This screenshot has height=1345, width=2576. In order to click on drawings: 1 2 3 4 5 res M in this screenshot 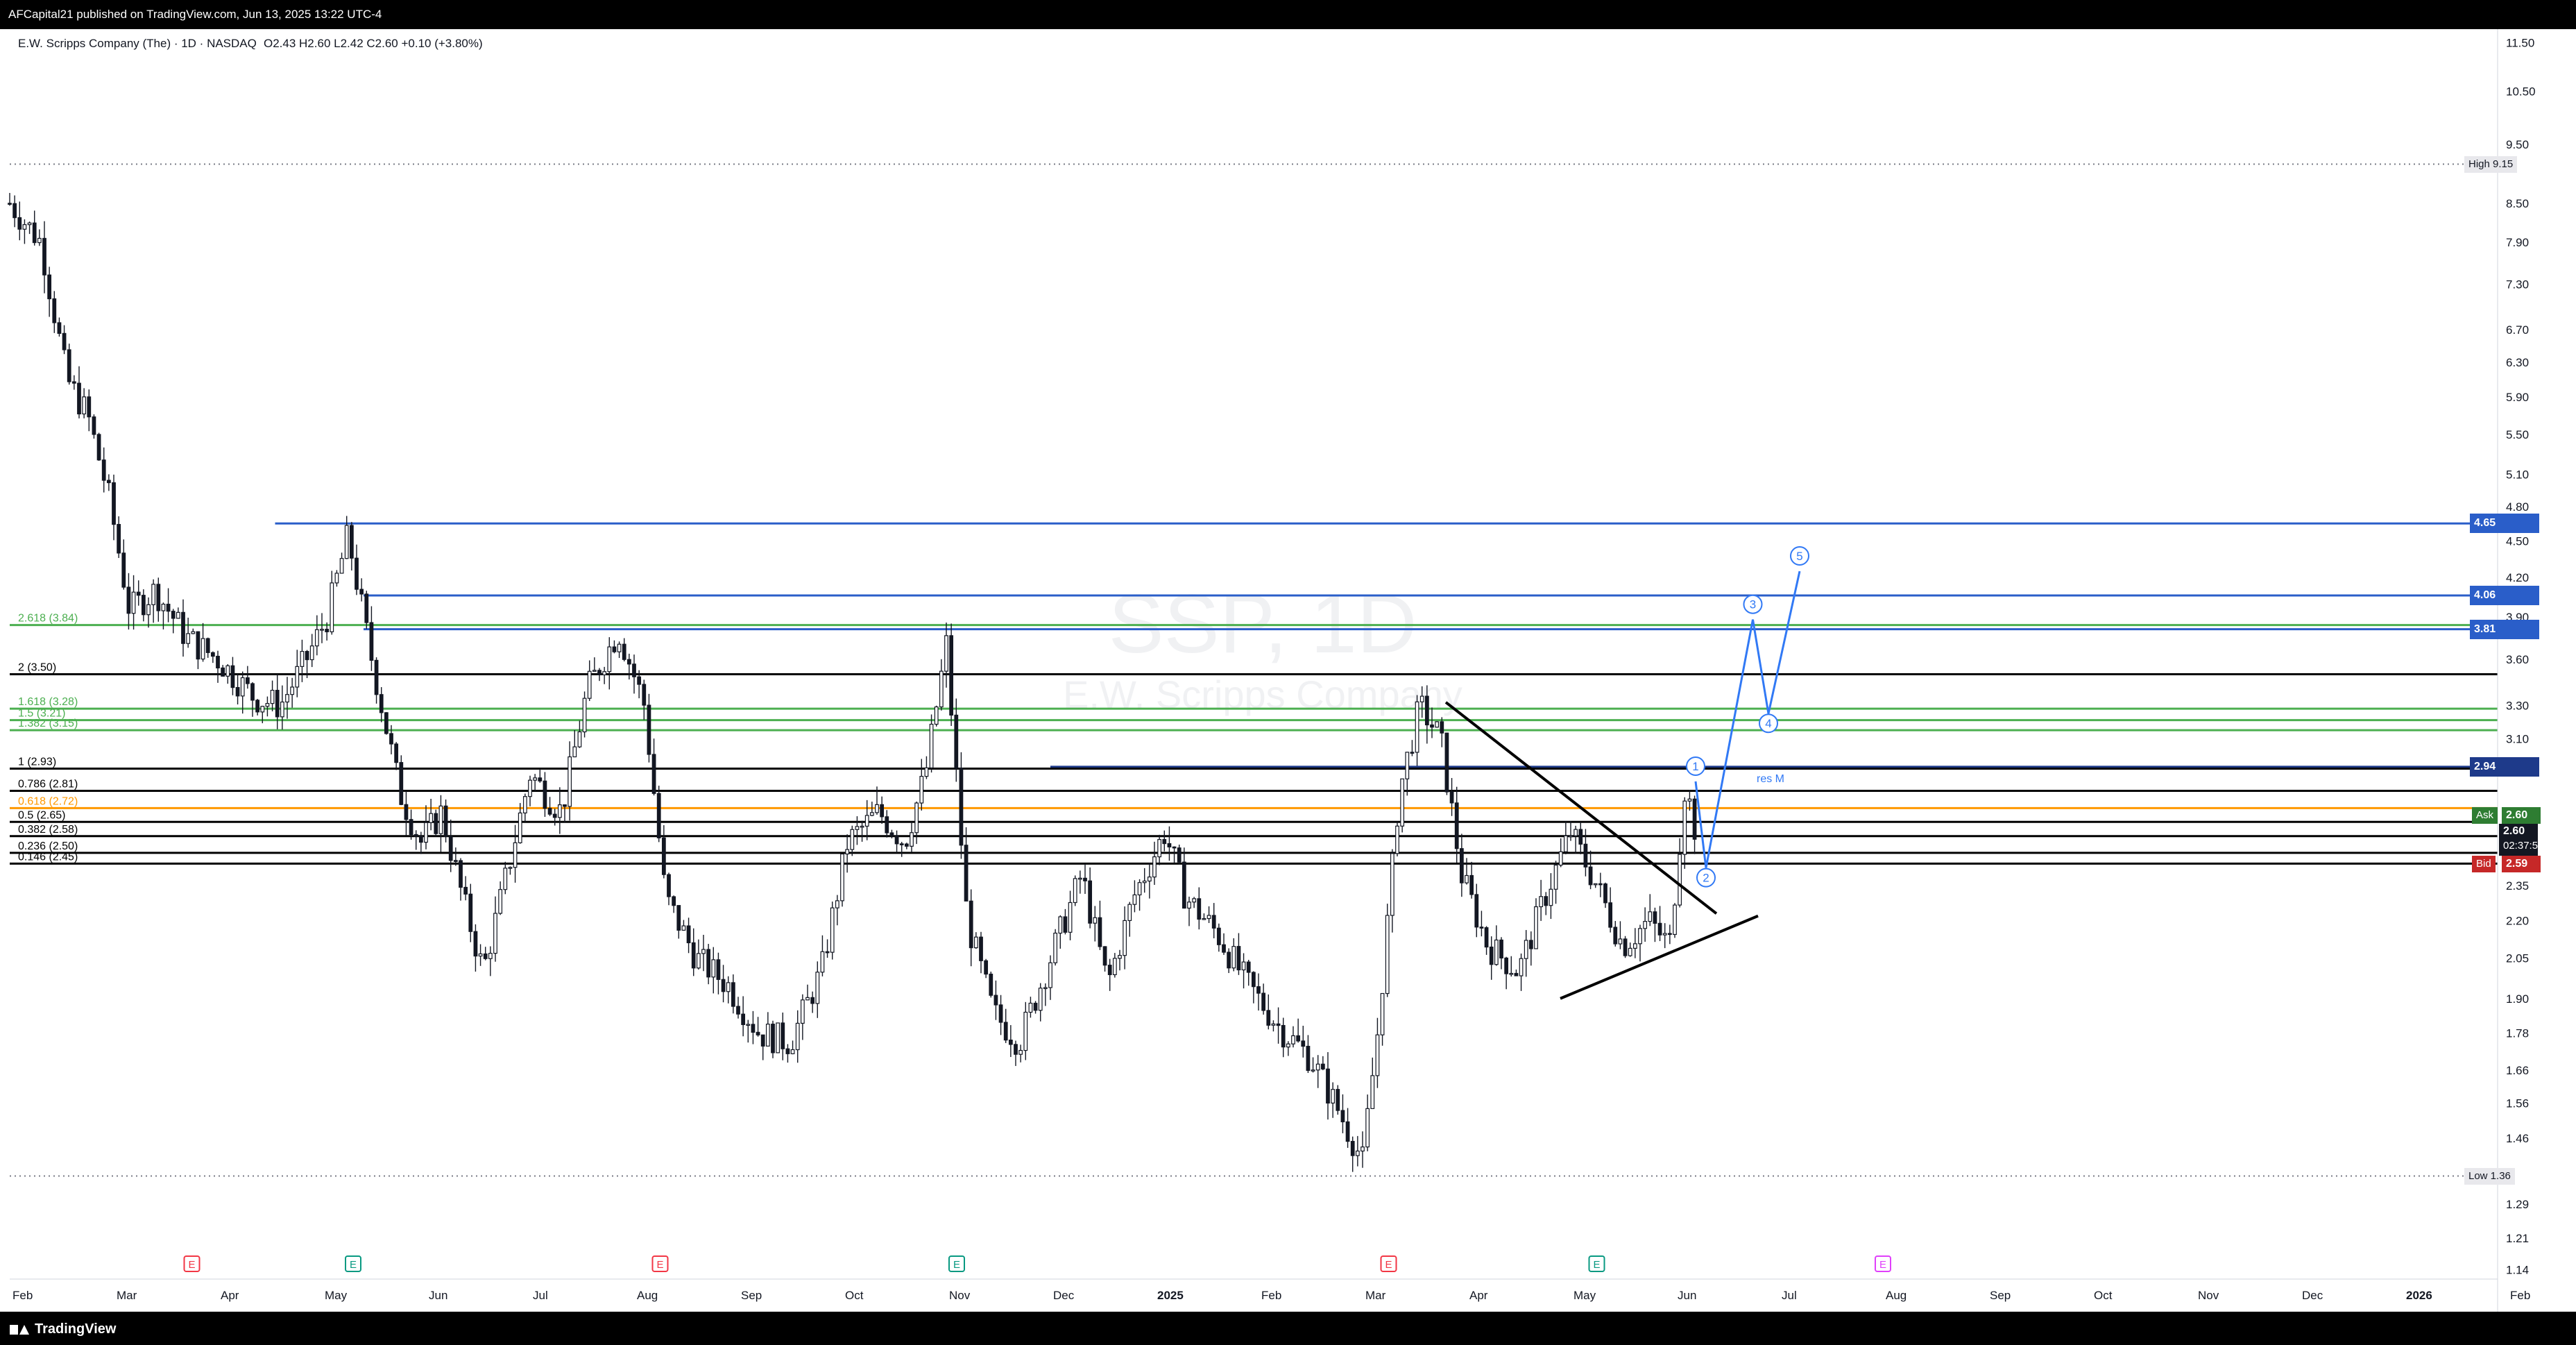, I will do `click(1626, 773)`.